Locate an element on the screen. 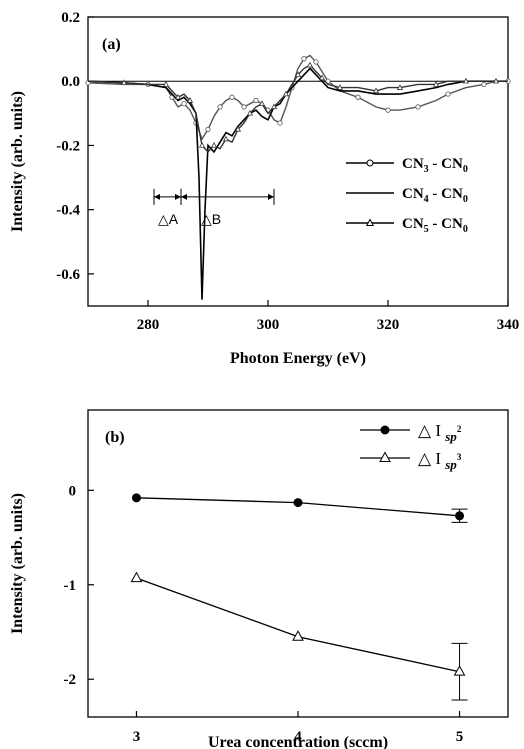 Image resolution: width=524 pixels, height=749 pixels. y-tick-label: 0.0 is located at coordinates (70, 82).